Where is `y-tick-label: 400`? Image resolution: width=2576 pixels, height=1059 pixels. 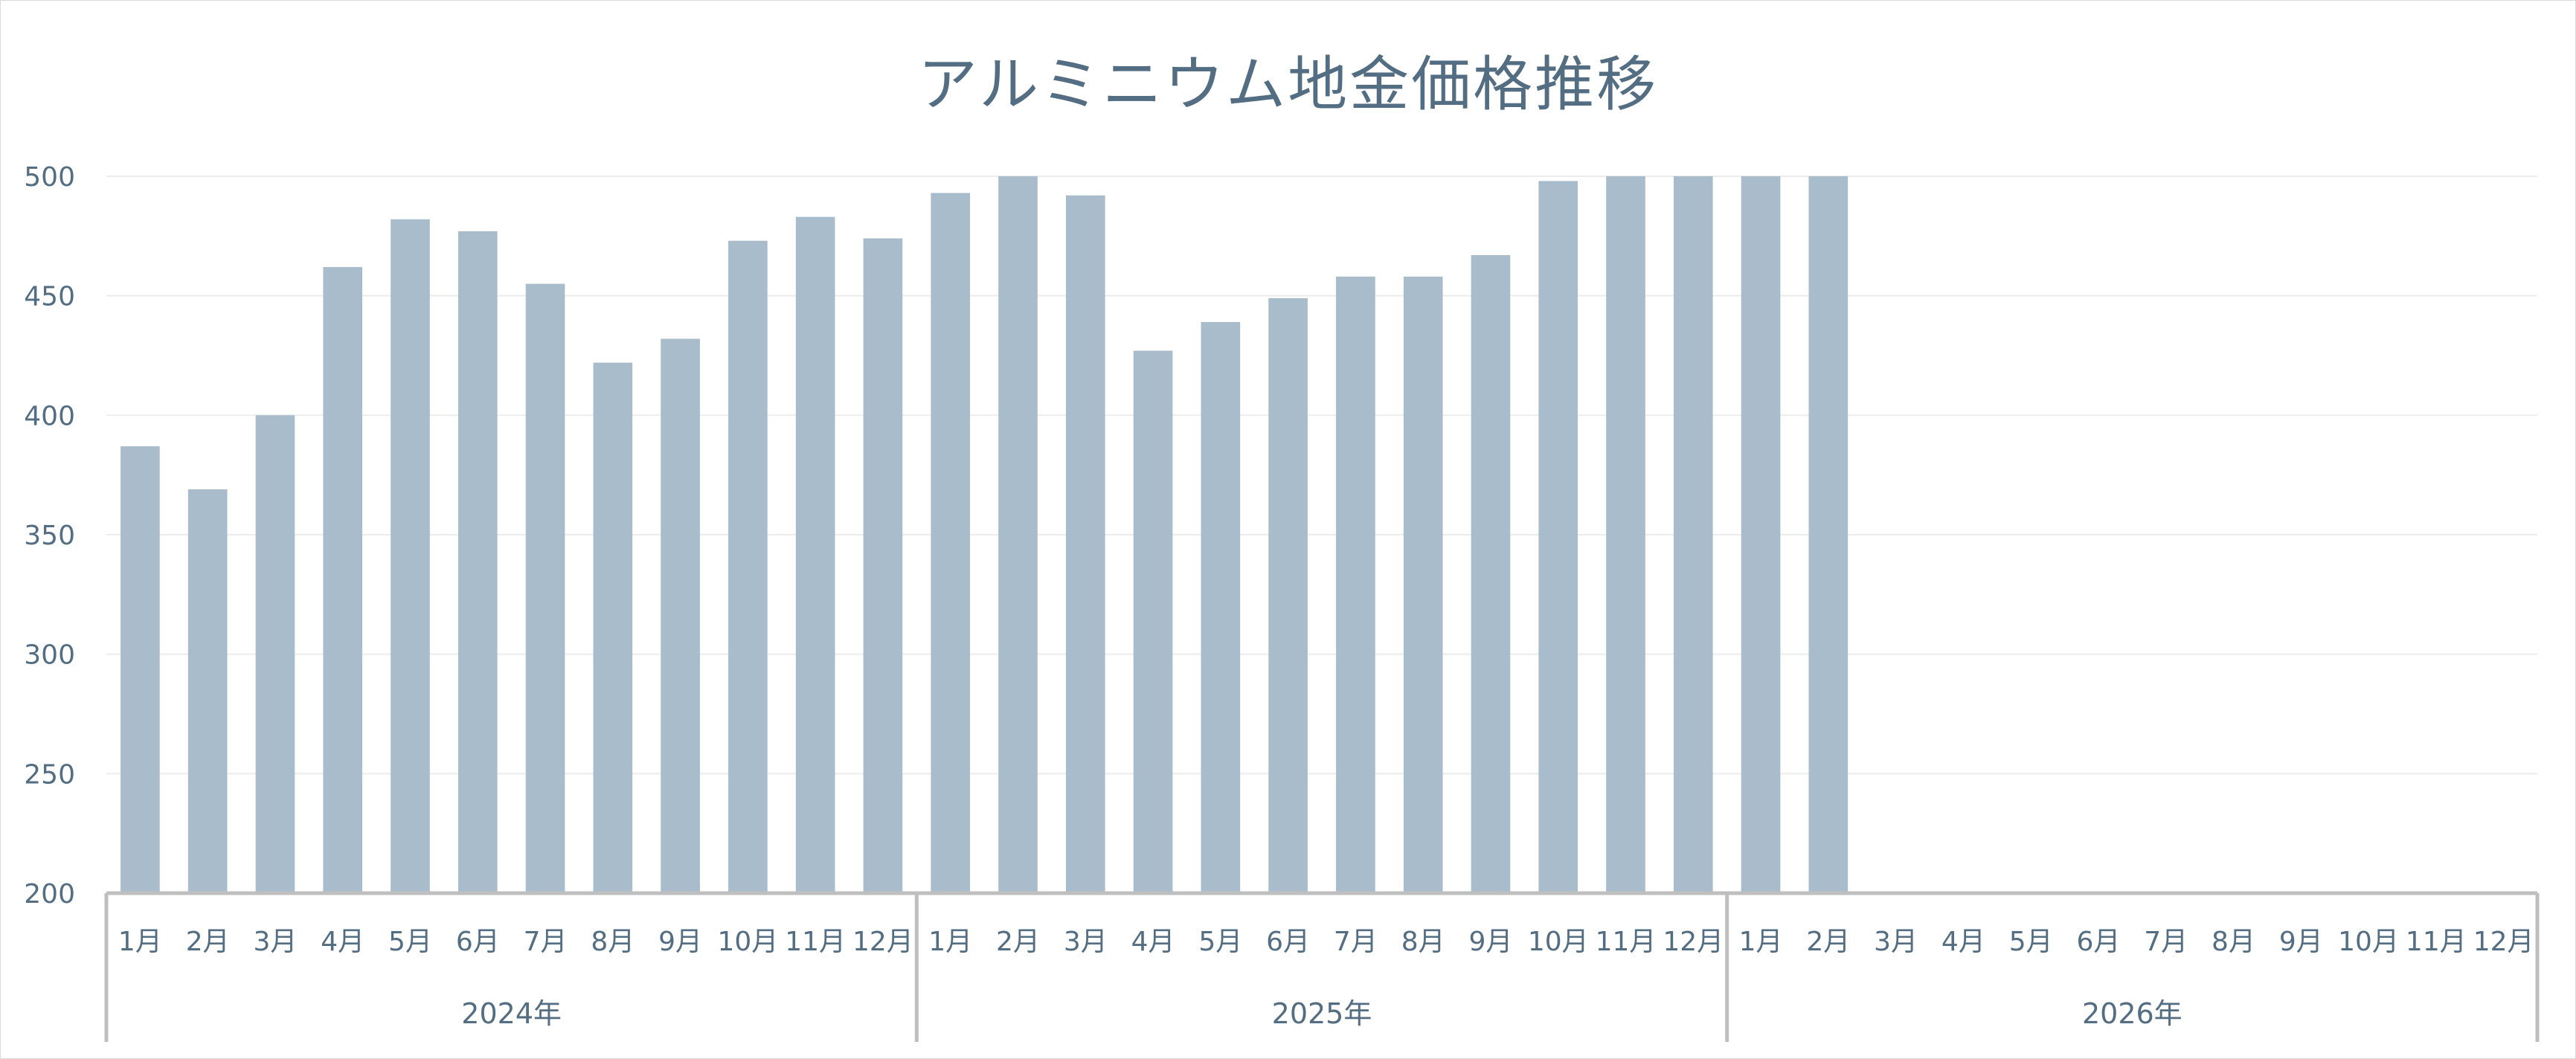 y-tick-label: 400 is located at coordinates (49, 416).